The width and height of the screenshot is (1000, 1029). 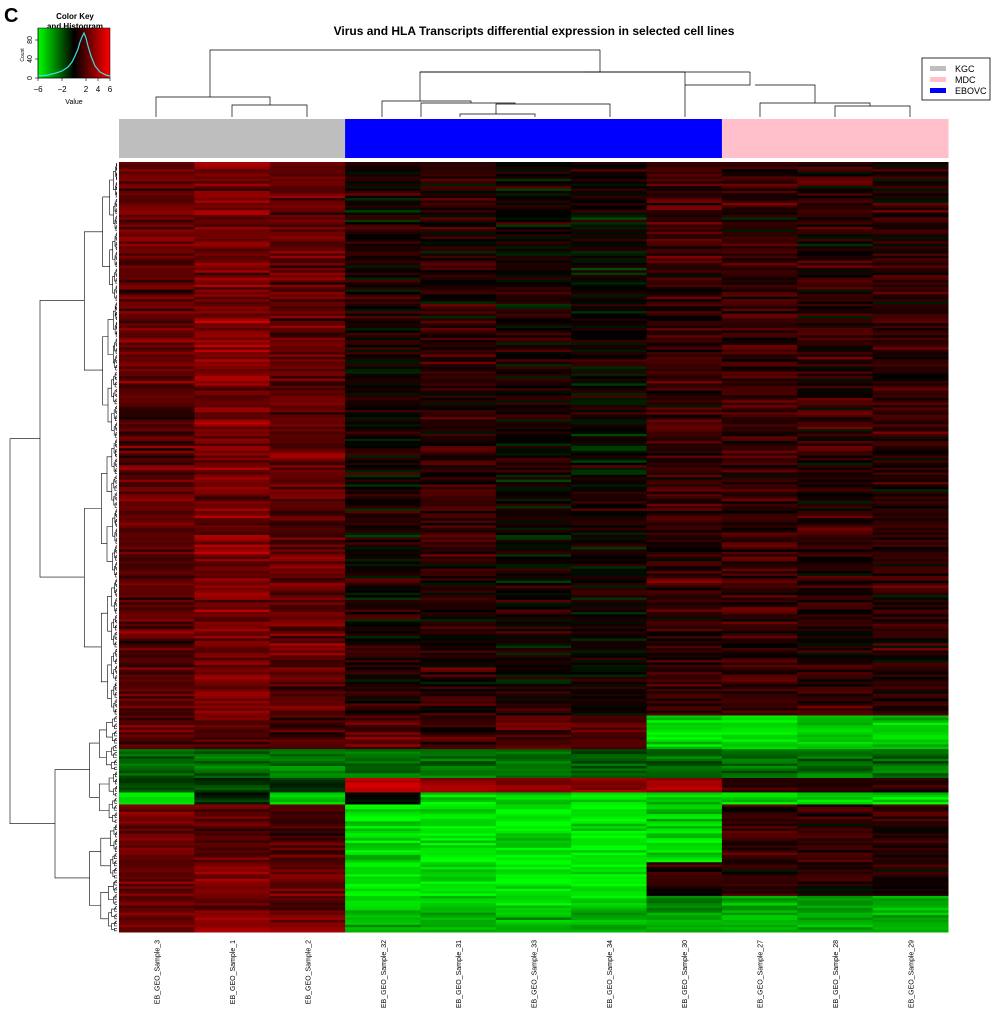 What do you see at coordinates (685, 974) in the screenshot?
I see `sample-label: EB_GEO_Sample_30` at bounding box center [685, 974].